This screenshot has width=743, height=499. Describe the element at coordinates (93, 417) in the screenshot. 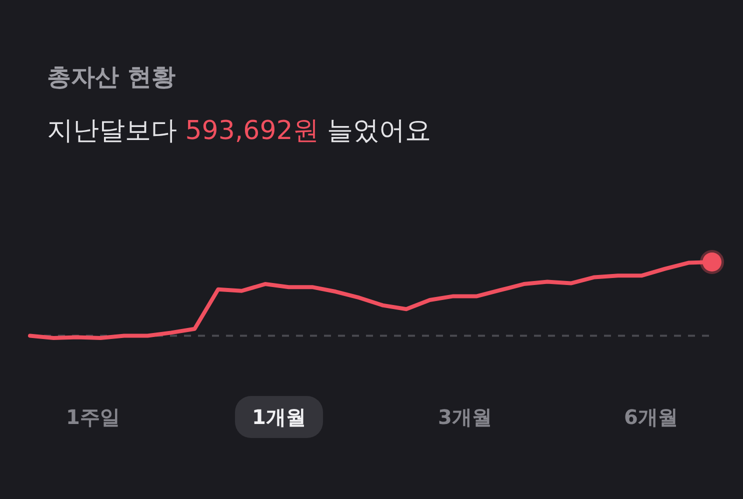

I see `text: 1주일` at that location.